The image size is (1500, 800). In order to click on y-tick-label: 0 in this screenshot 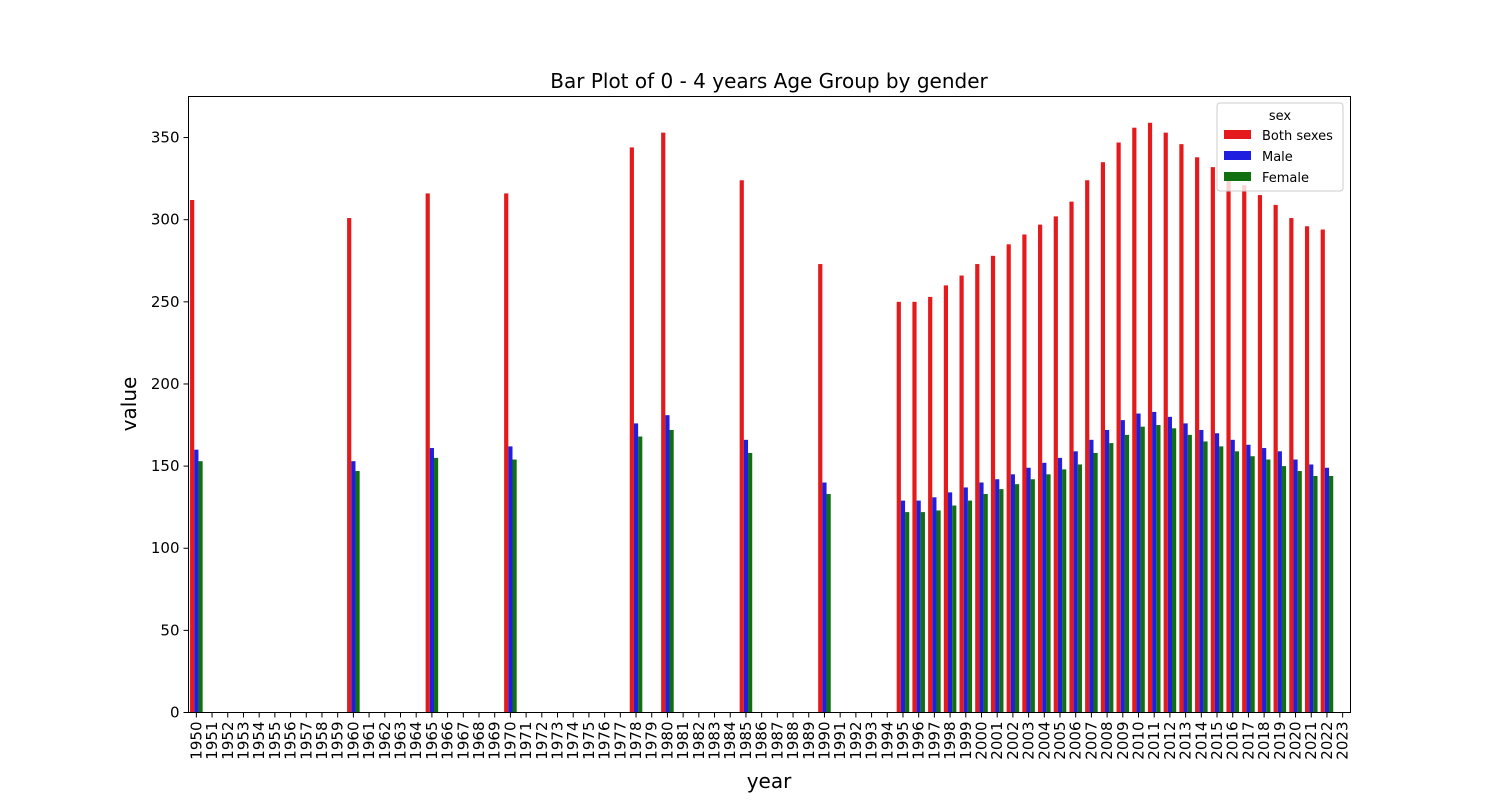, I will do `click(175, 713)`.